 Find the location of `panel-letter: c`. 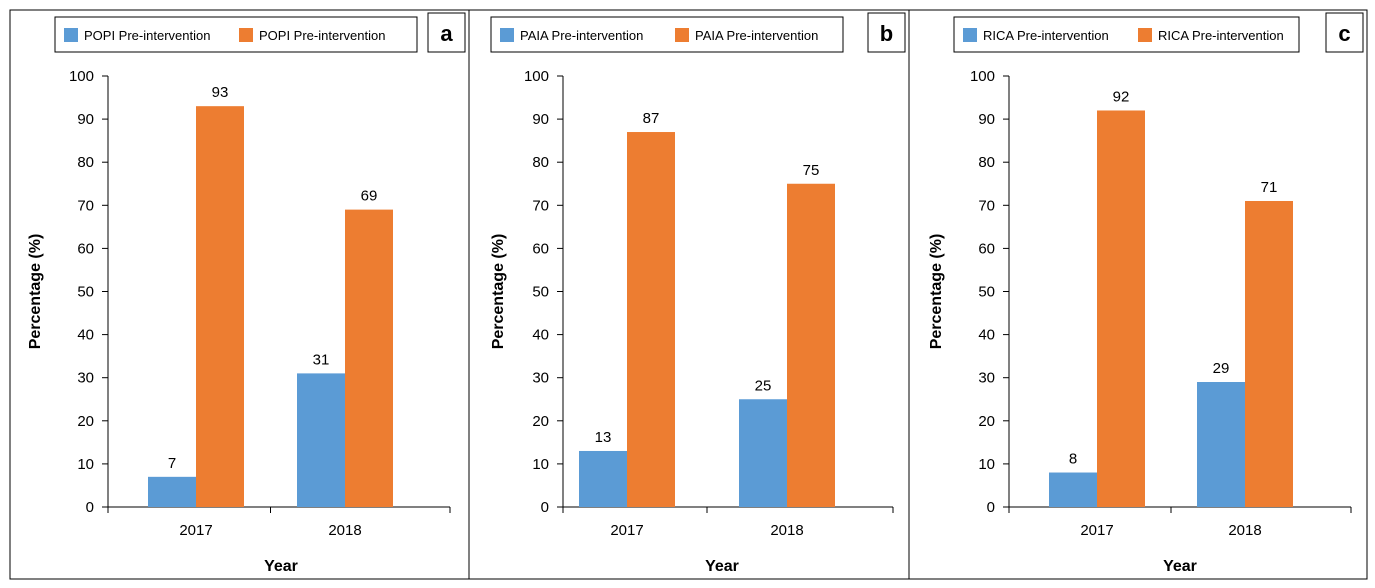

panel-letter: c is located at coordinates (1344, 33).